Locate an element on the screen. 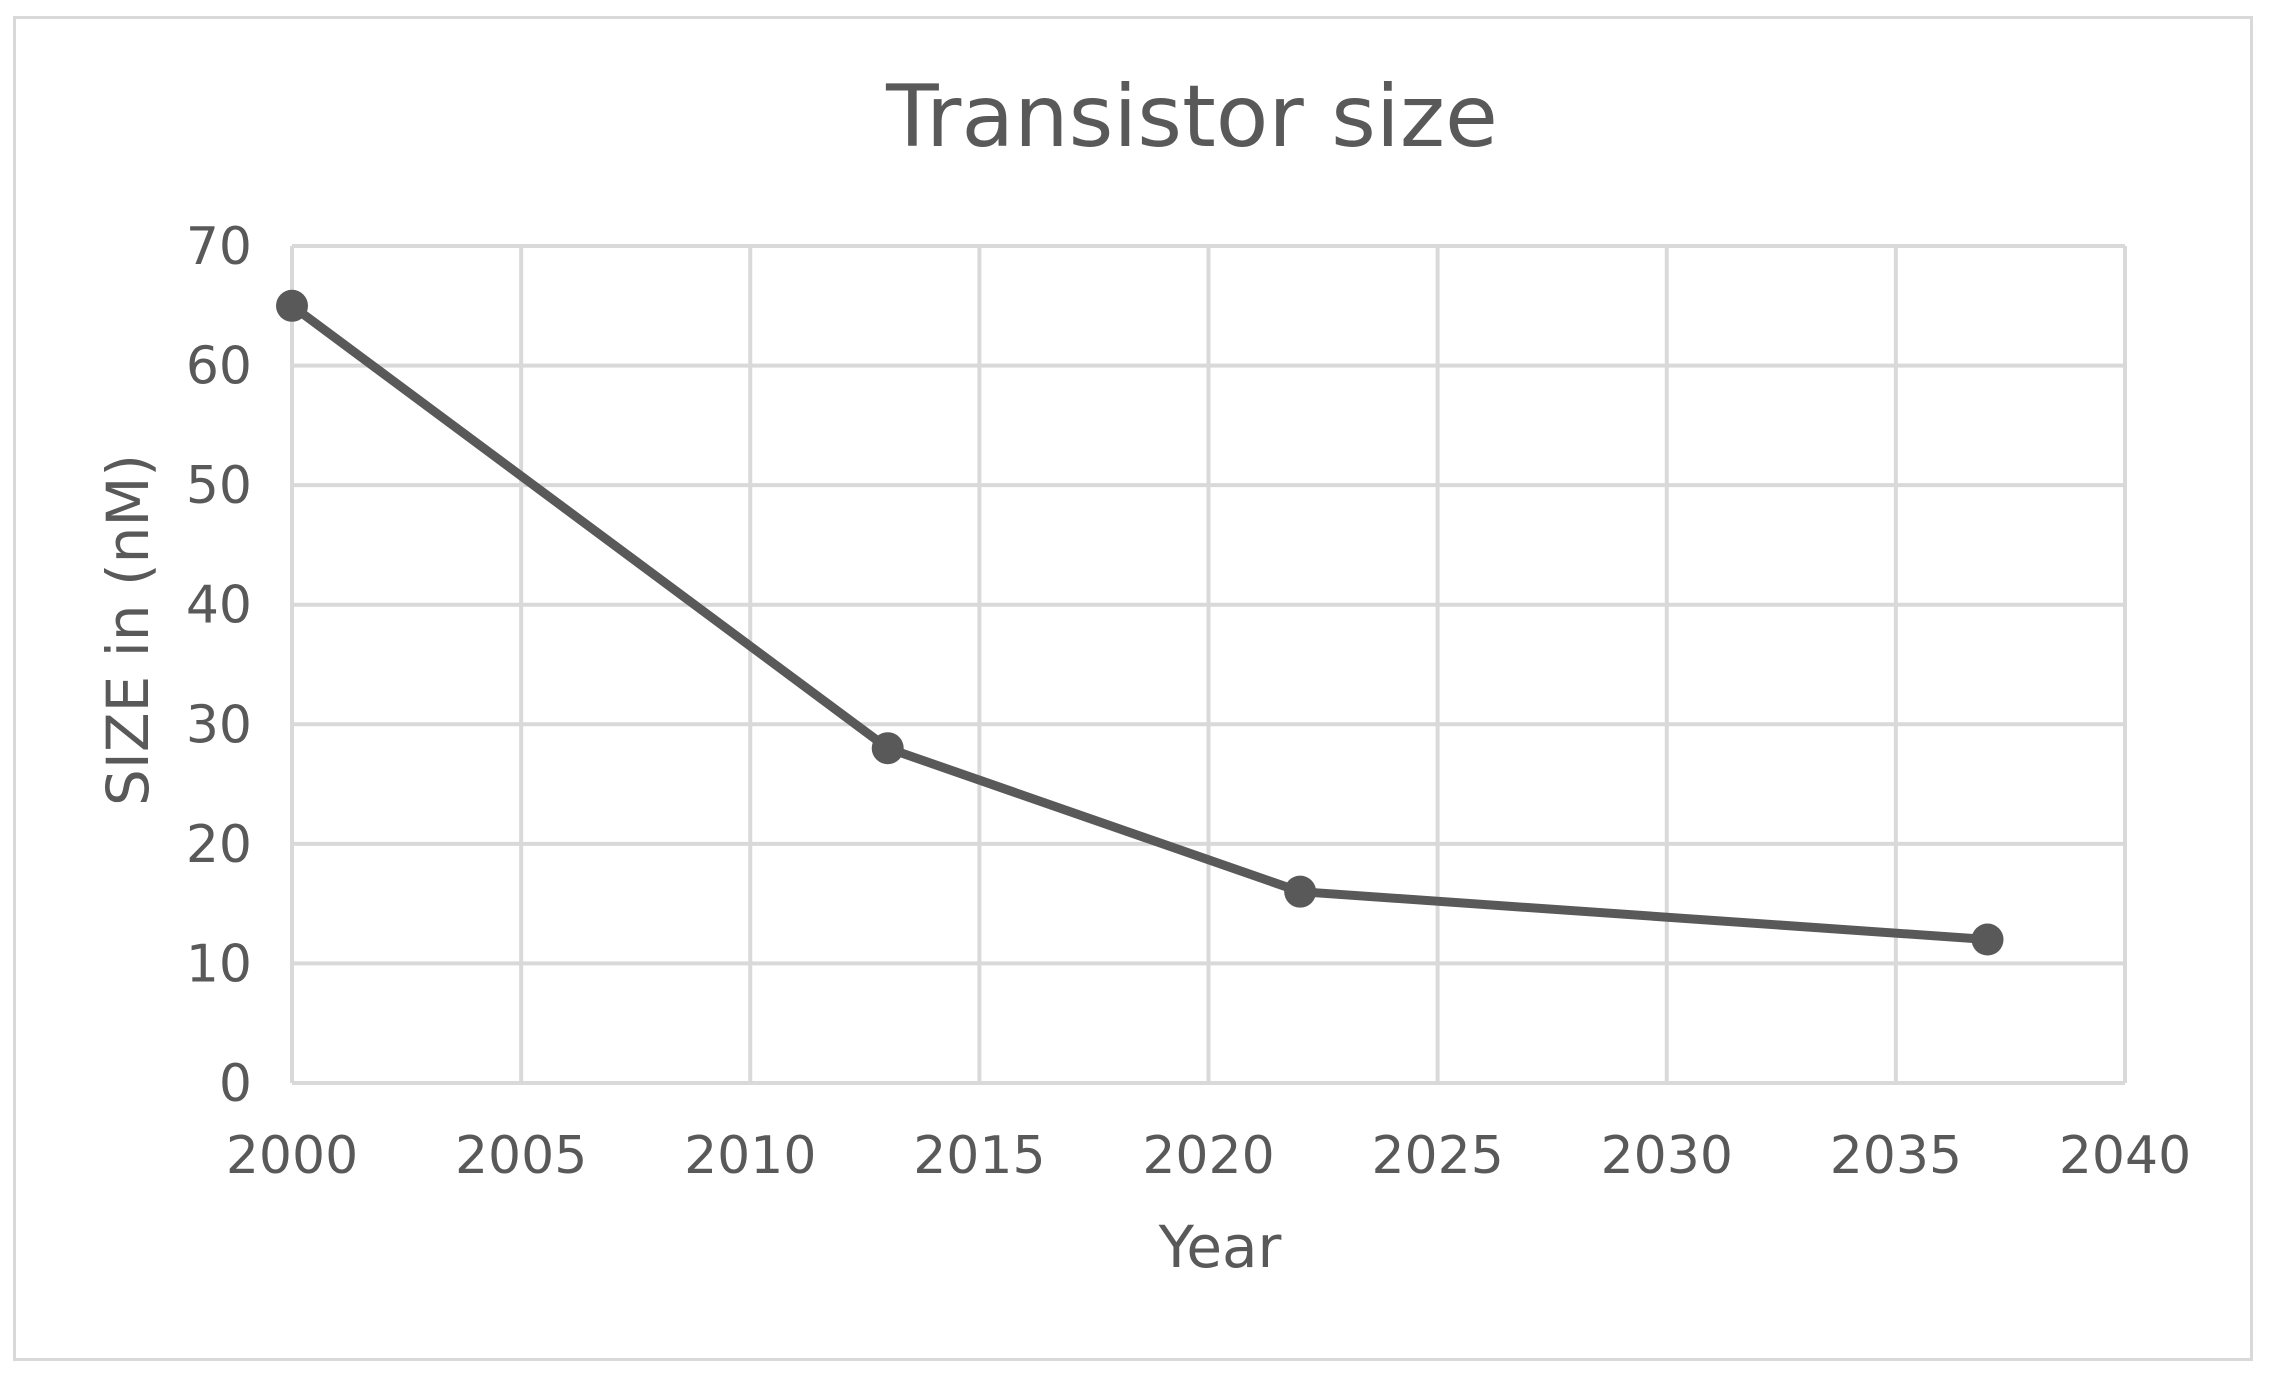 This screenshot has width=2269, height=1382. x-tick-label-2035: 2035 is located at coordinates (1896, 1156).